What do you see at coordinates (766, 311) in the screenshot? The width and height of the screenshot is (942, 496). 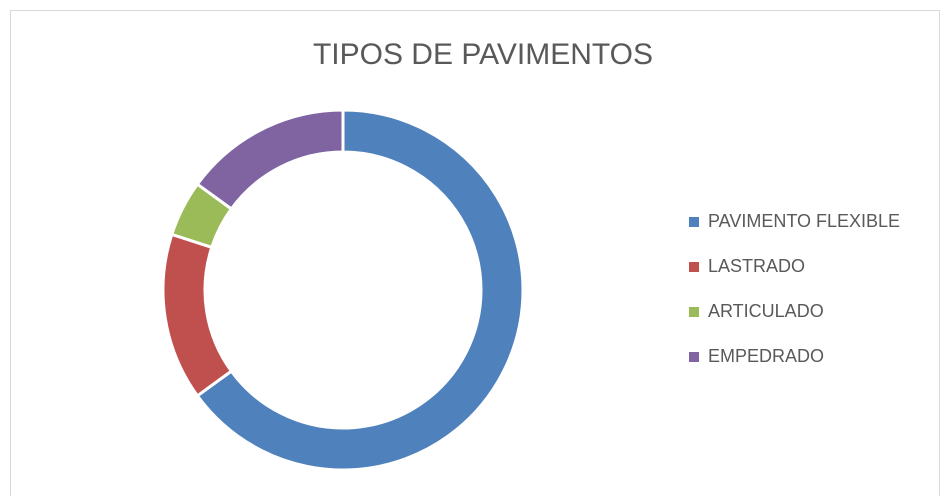 I see `legend-label: ARTICULADO` at bounding box center [766, 311].